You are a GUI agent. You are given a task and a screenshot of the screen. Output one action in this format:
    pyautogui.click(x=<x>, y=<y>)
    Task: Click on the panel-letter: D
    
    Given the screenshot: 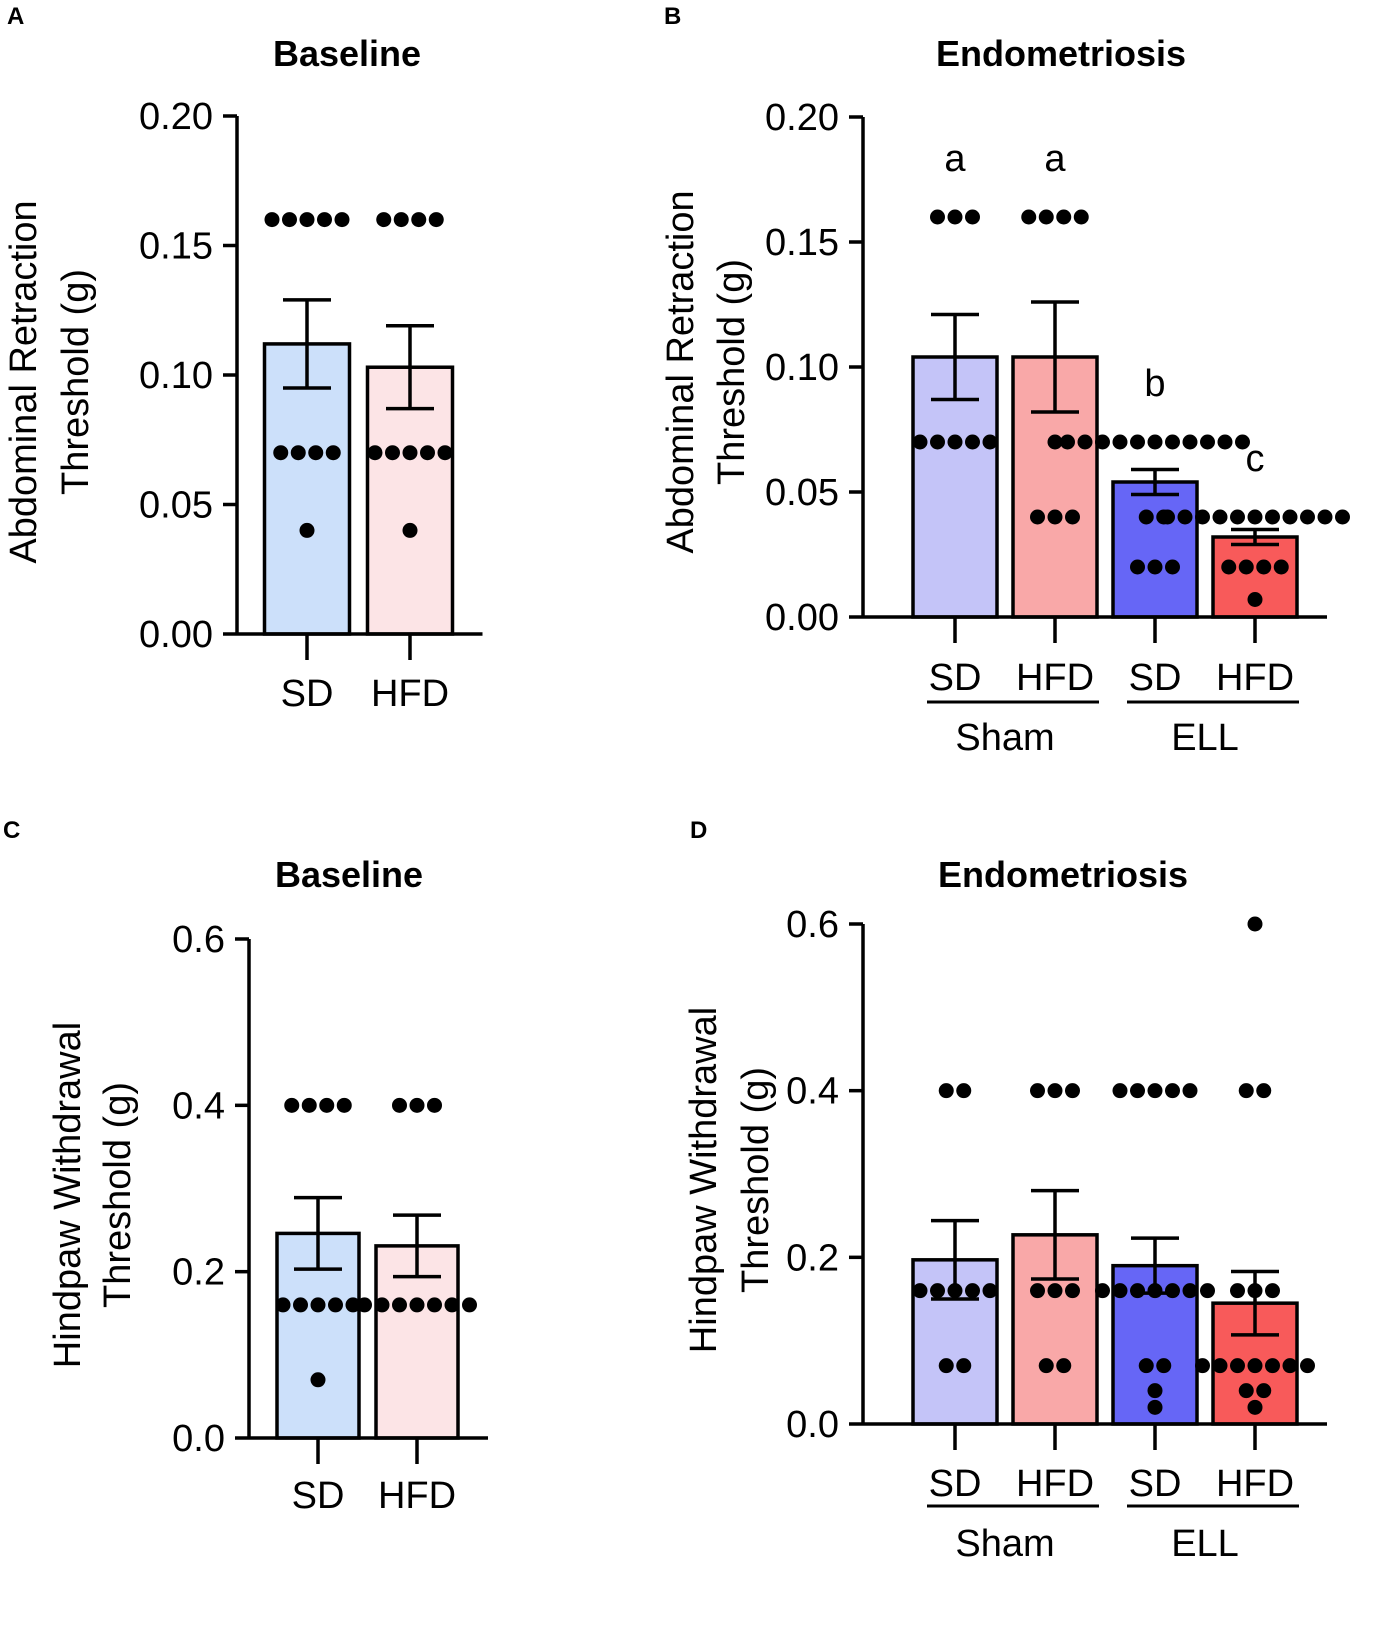 What is the action you would take?
    pyautogui.click(x=698, y=830)
    